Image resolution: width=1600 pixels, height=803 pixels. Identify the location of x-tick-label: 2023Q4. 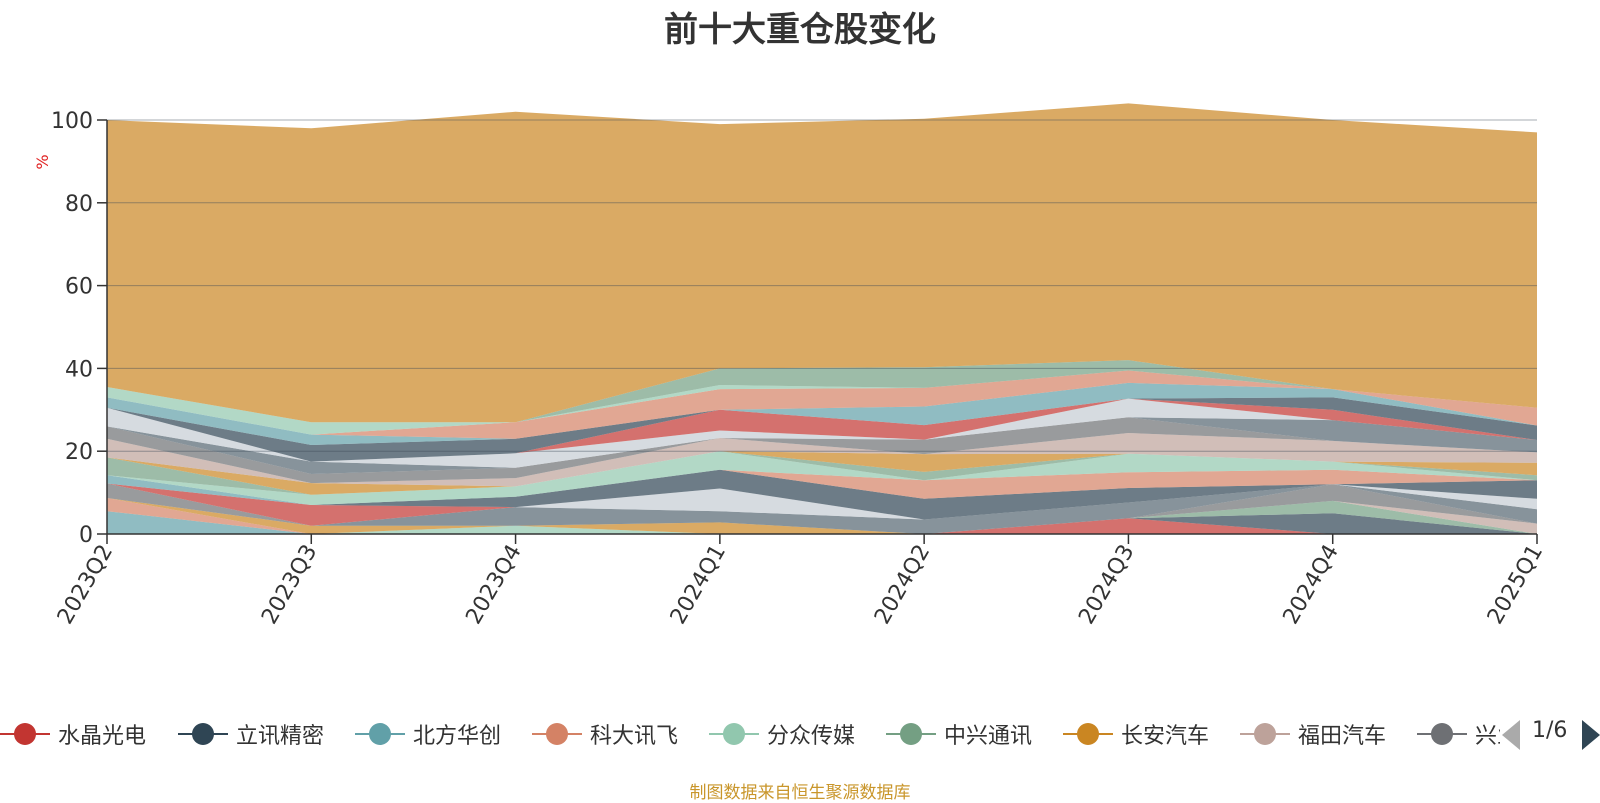
(493, 585).